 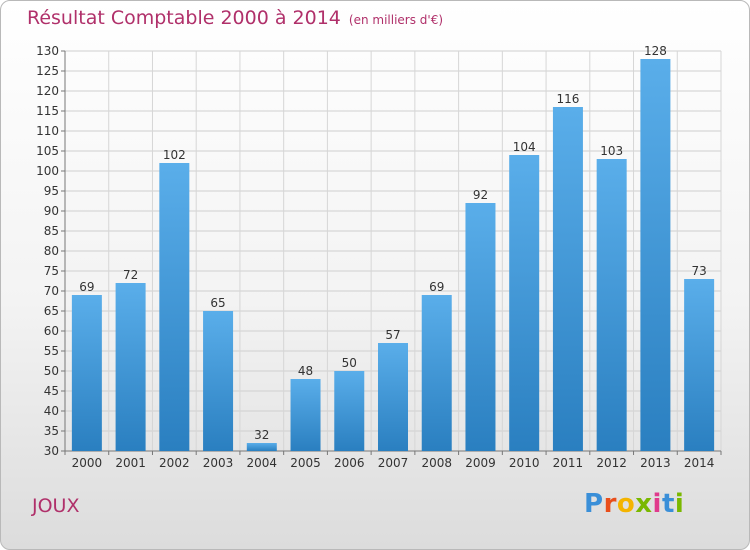 What do you see at coordinates (698, 271) in the screenshot?
I see `value-label: 73` at bounding box center [698, 271].